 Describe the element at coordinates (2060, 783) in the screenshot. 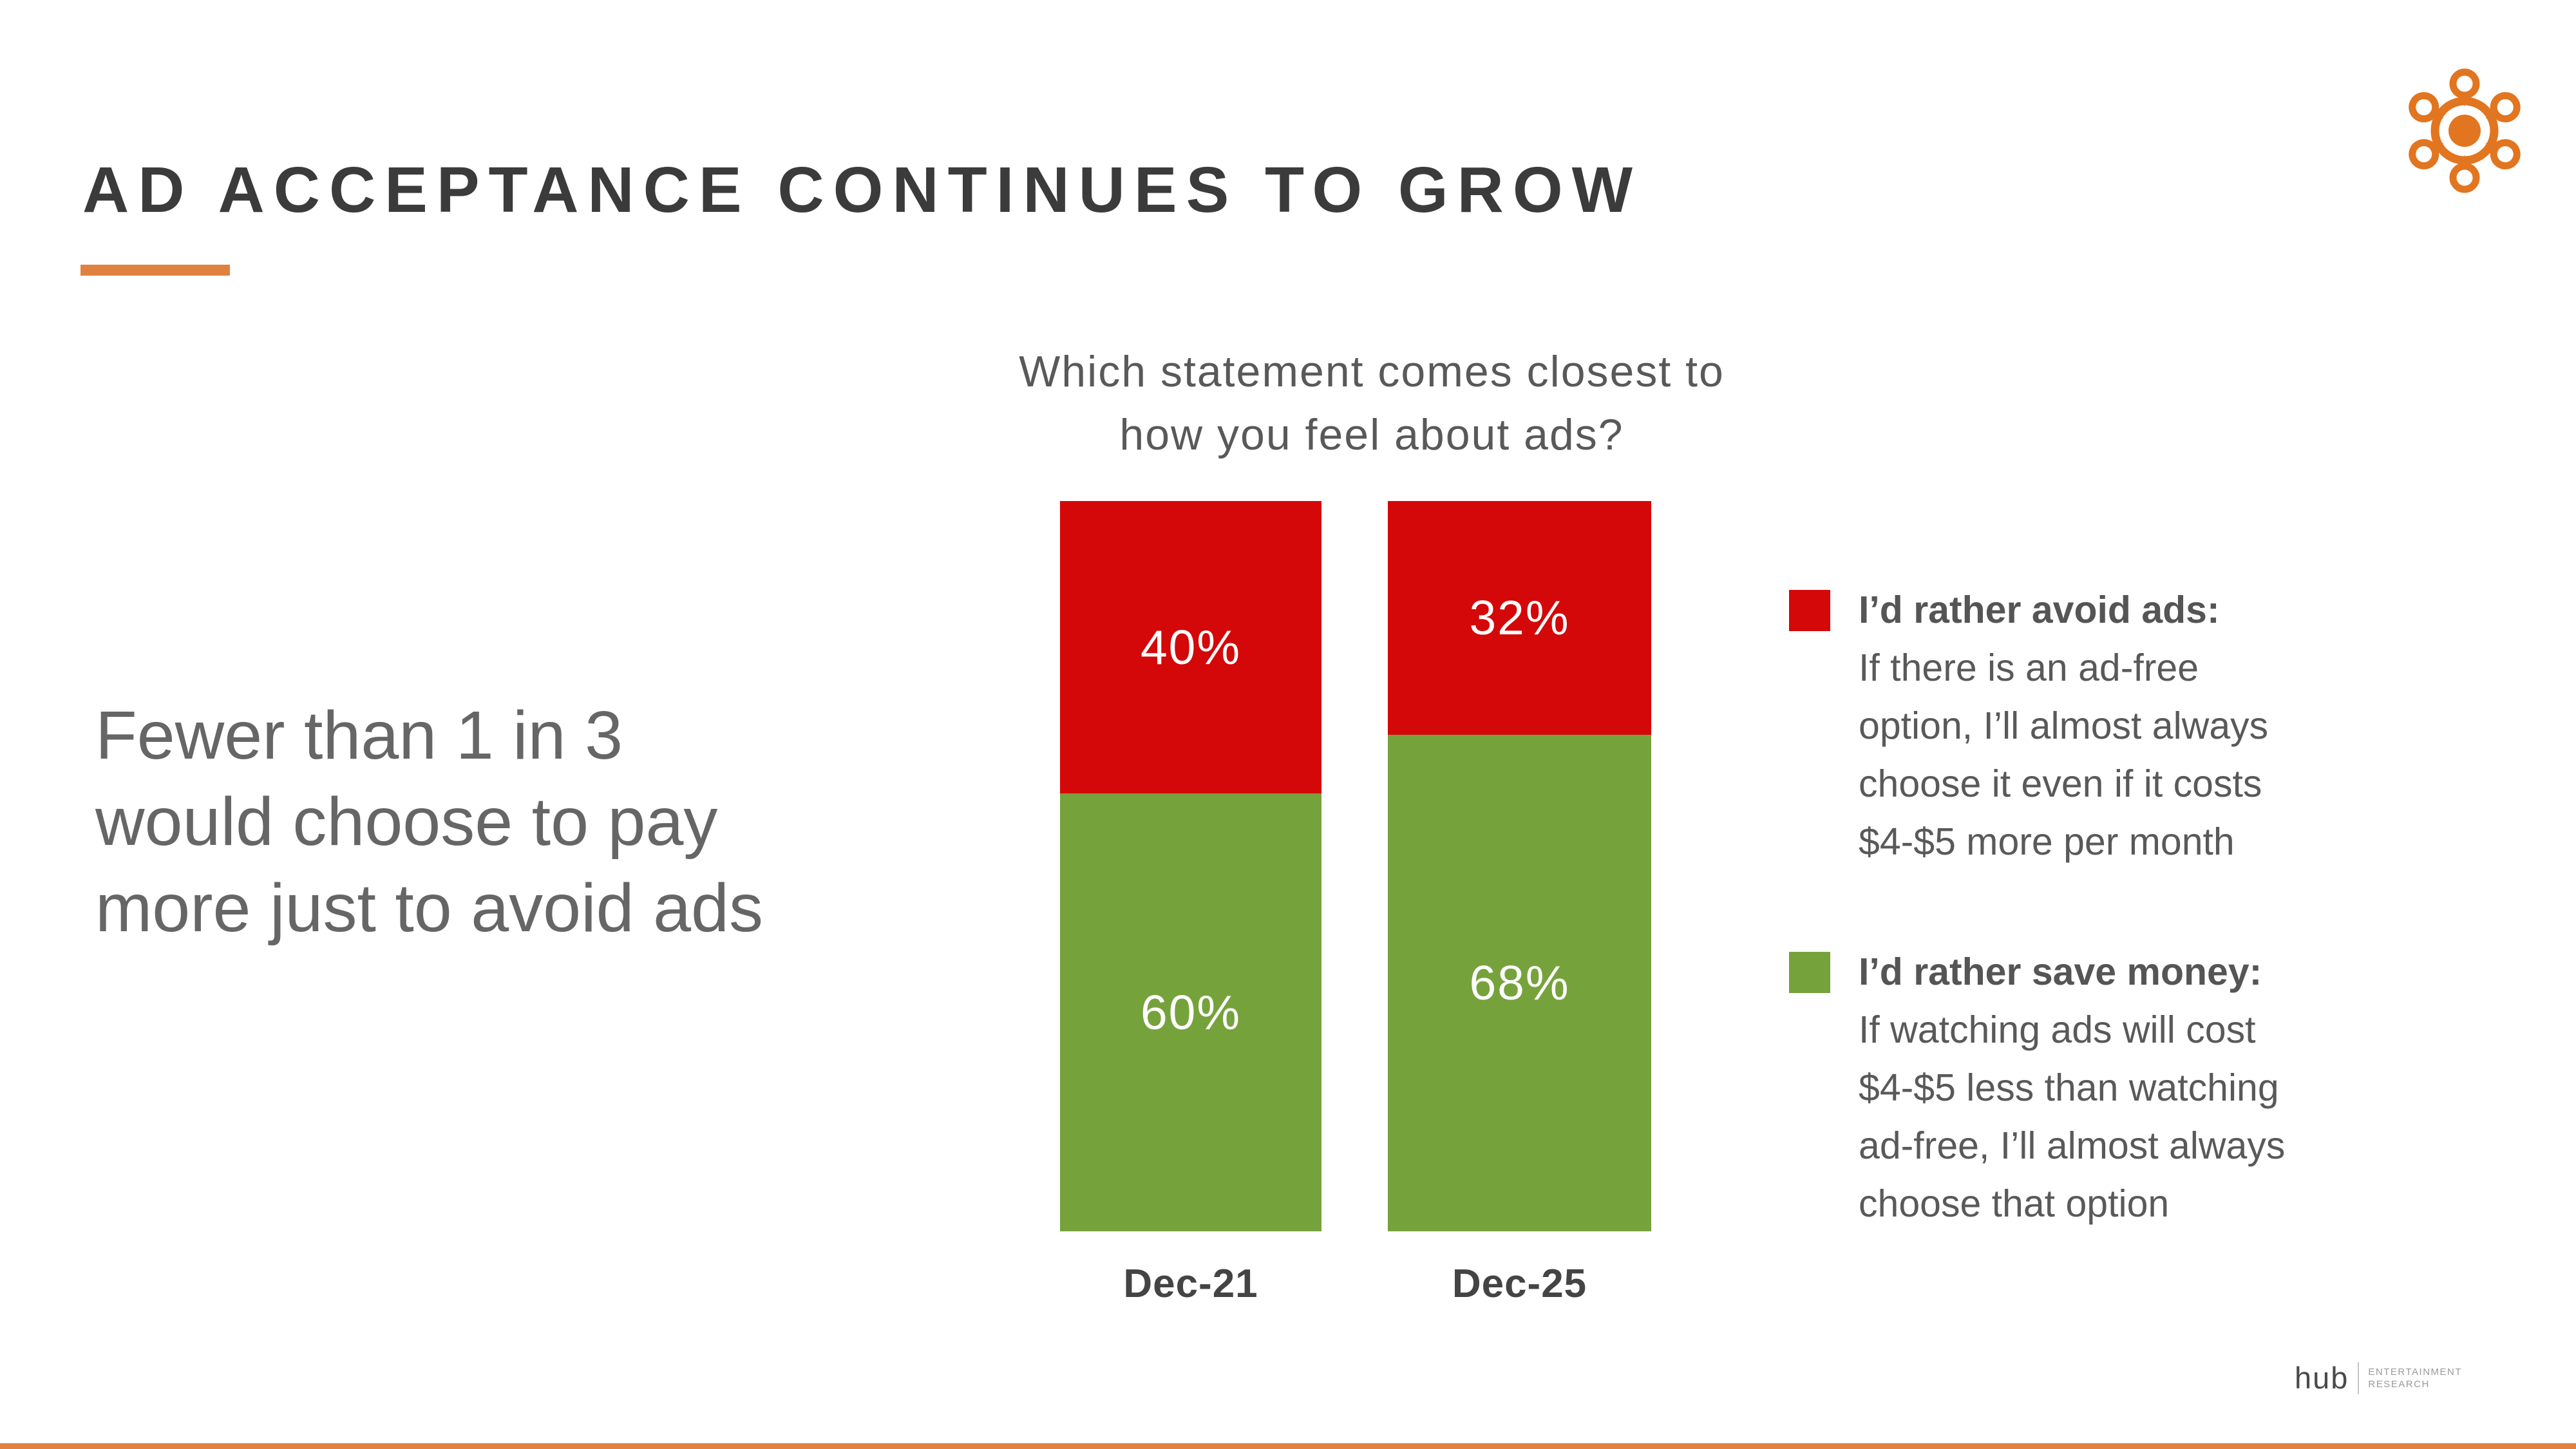

I see `legend-item-line: choose it even if it costs` at that location.